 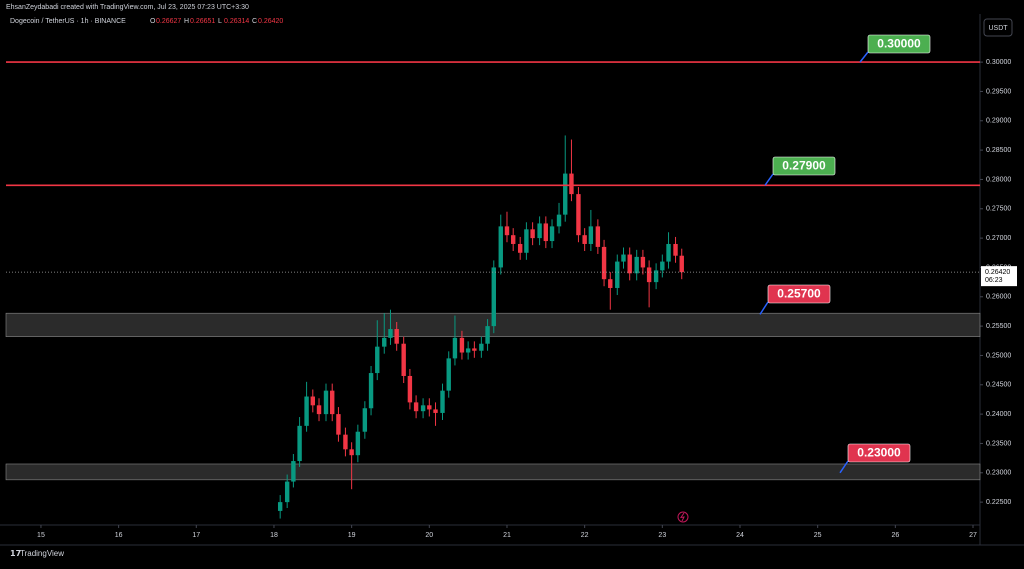 What do you see at coordinates (153, 21) in the screenshot?
I see `ohlc-label: O` at bounding box center [153, 21].